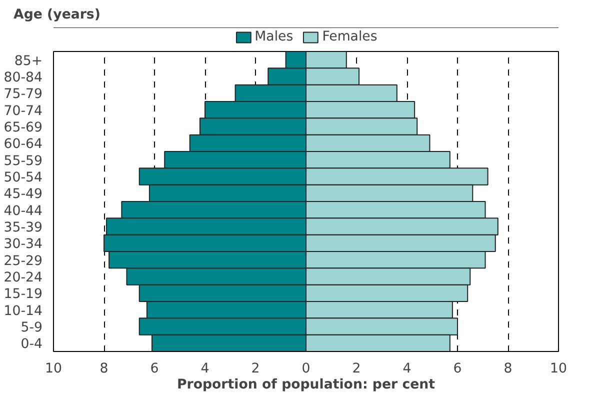 The image size is (604, 406). I want to click on y-tick-label: 45-49, so click(23, 194).